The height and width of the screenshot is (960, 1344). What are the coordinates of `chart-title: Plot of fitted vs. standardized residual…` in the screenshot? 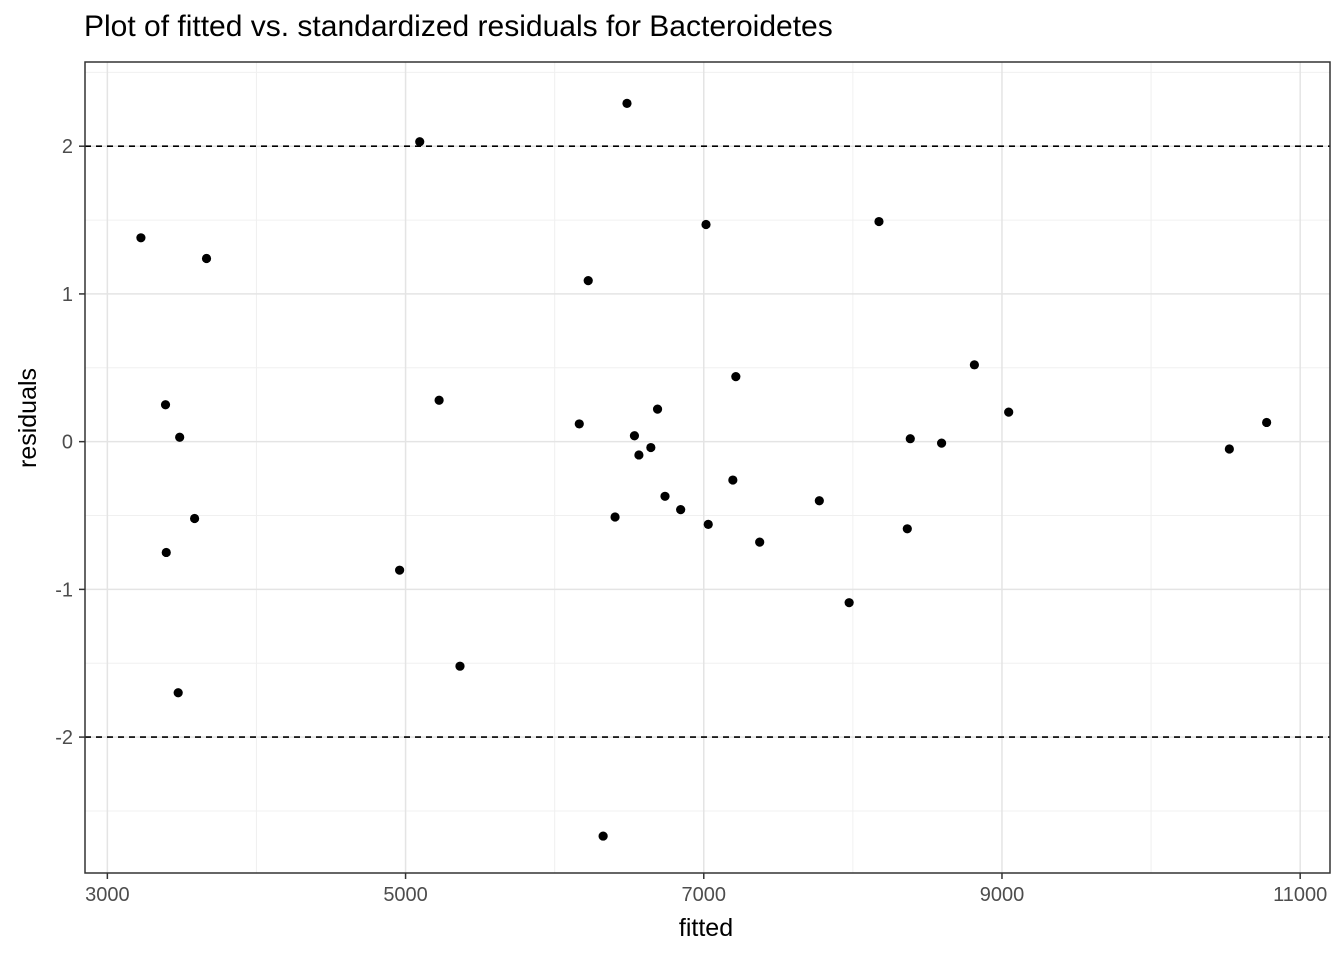 It's located at (458, 26).